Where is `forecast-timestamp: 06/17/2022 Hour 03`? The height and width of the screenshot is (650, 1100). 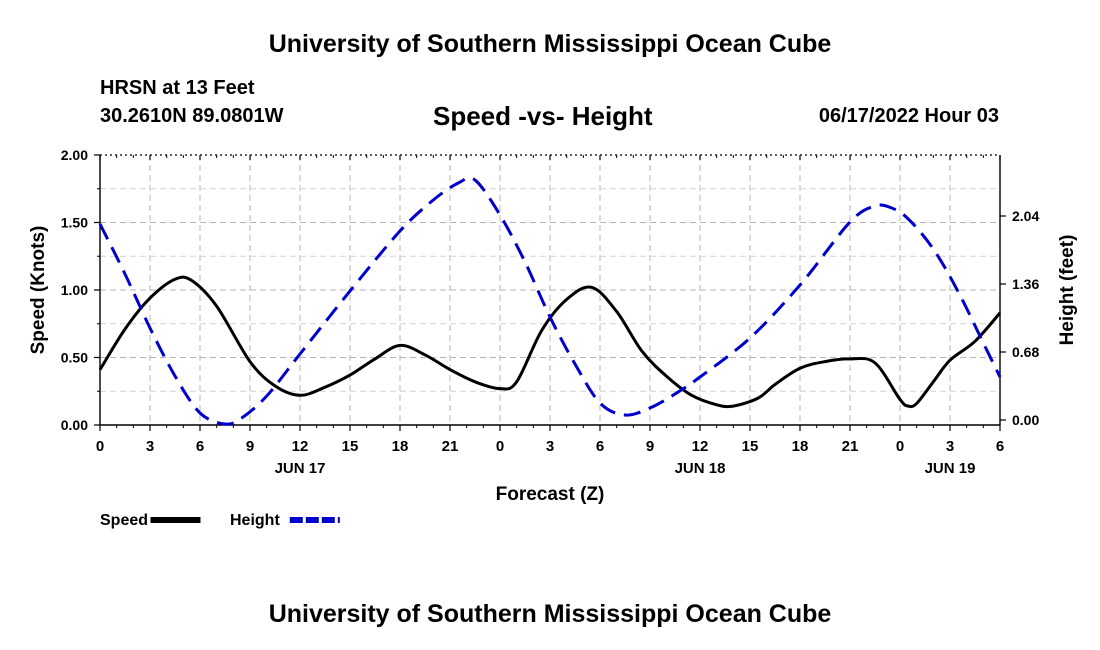
forecast-timestamp: 06/17/2022 Hour 03 is located at coordinates (908, 116).